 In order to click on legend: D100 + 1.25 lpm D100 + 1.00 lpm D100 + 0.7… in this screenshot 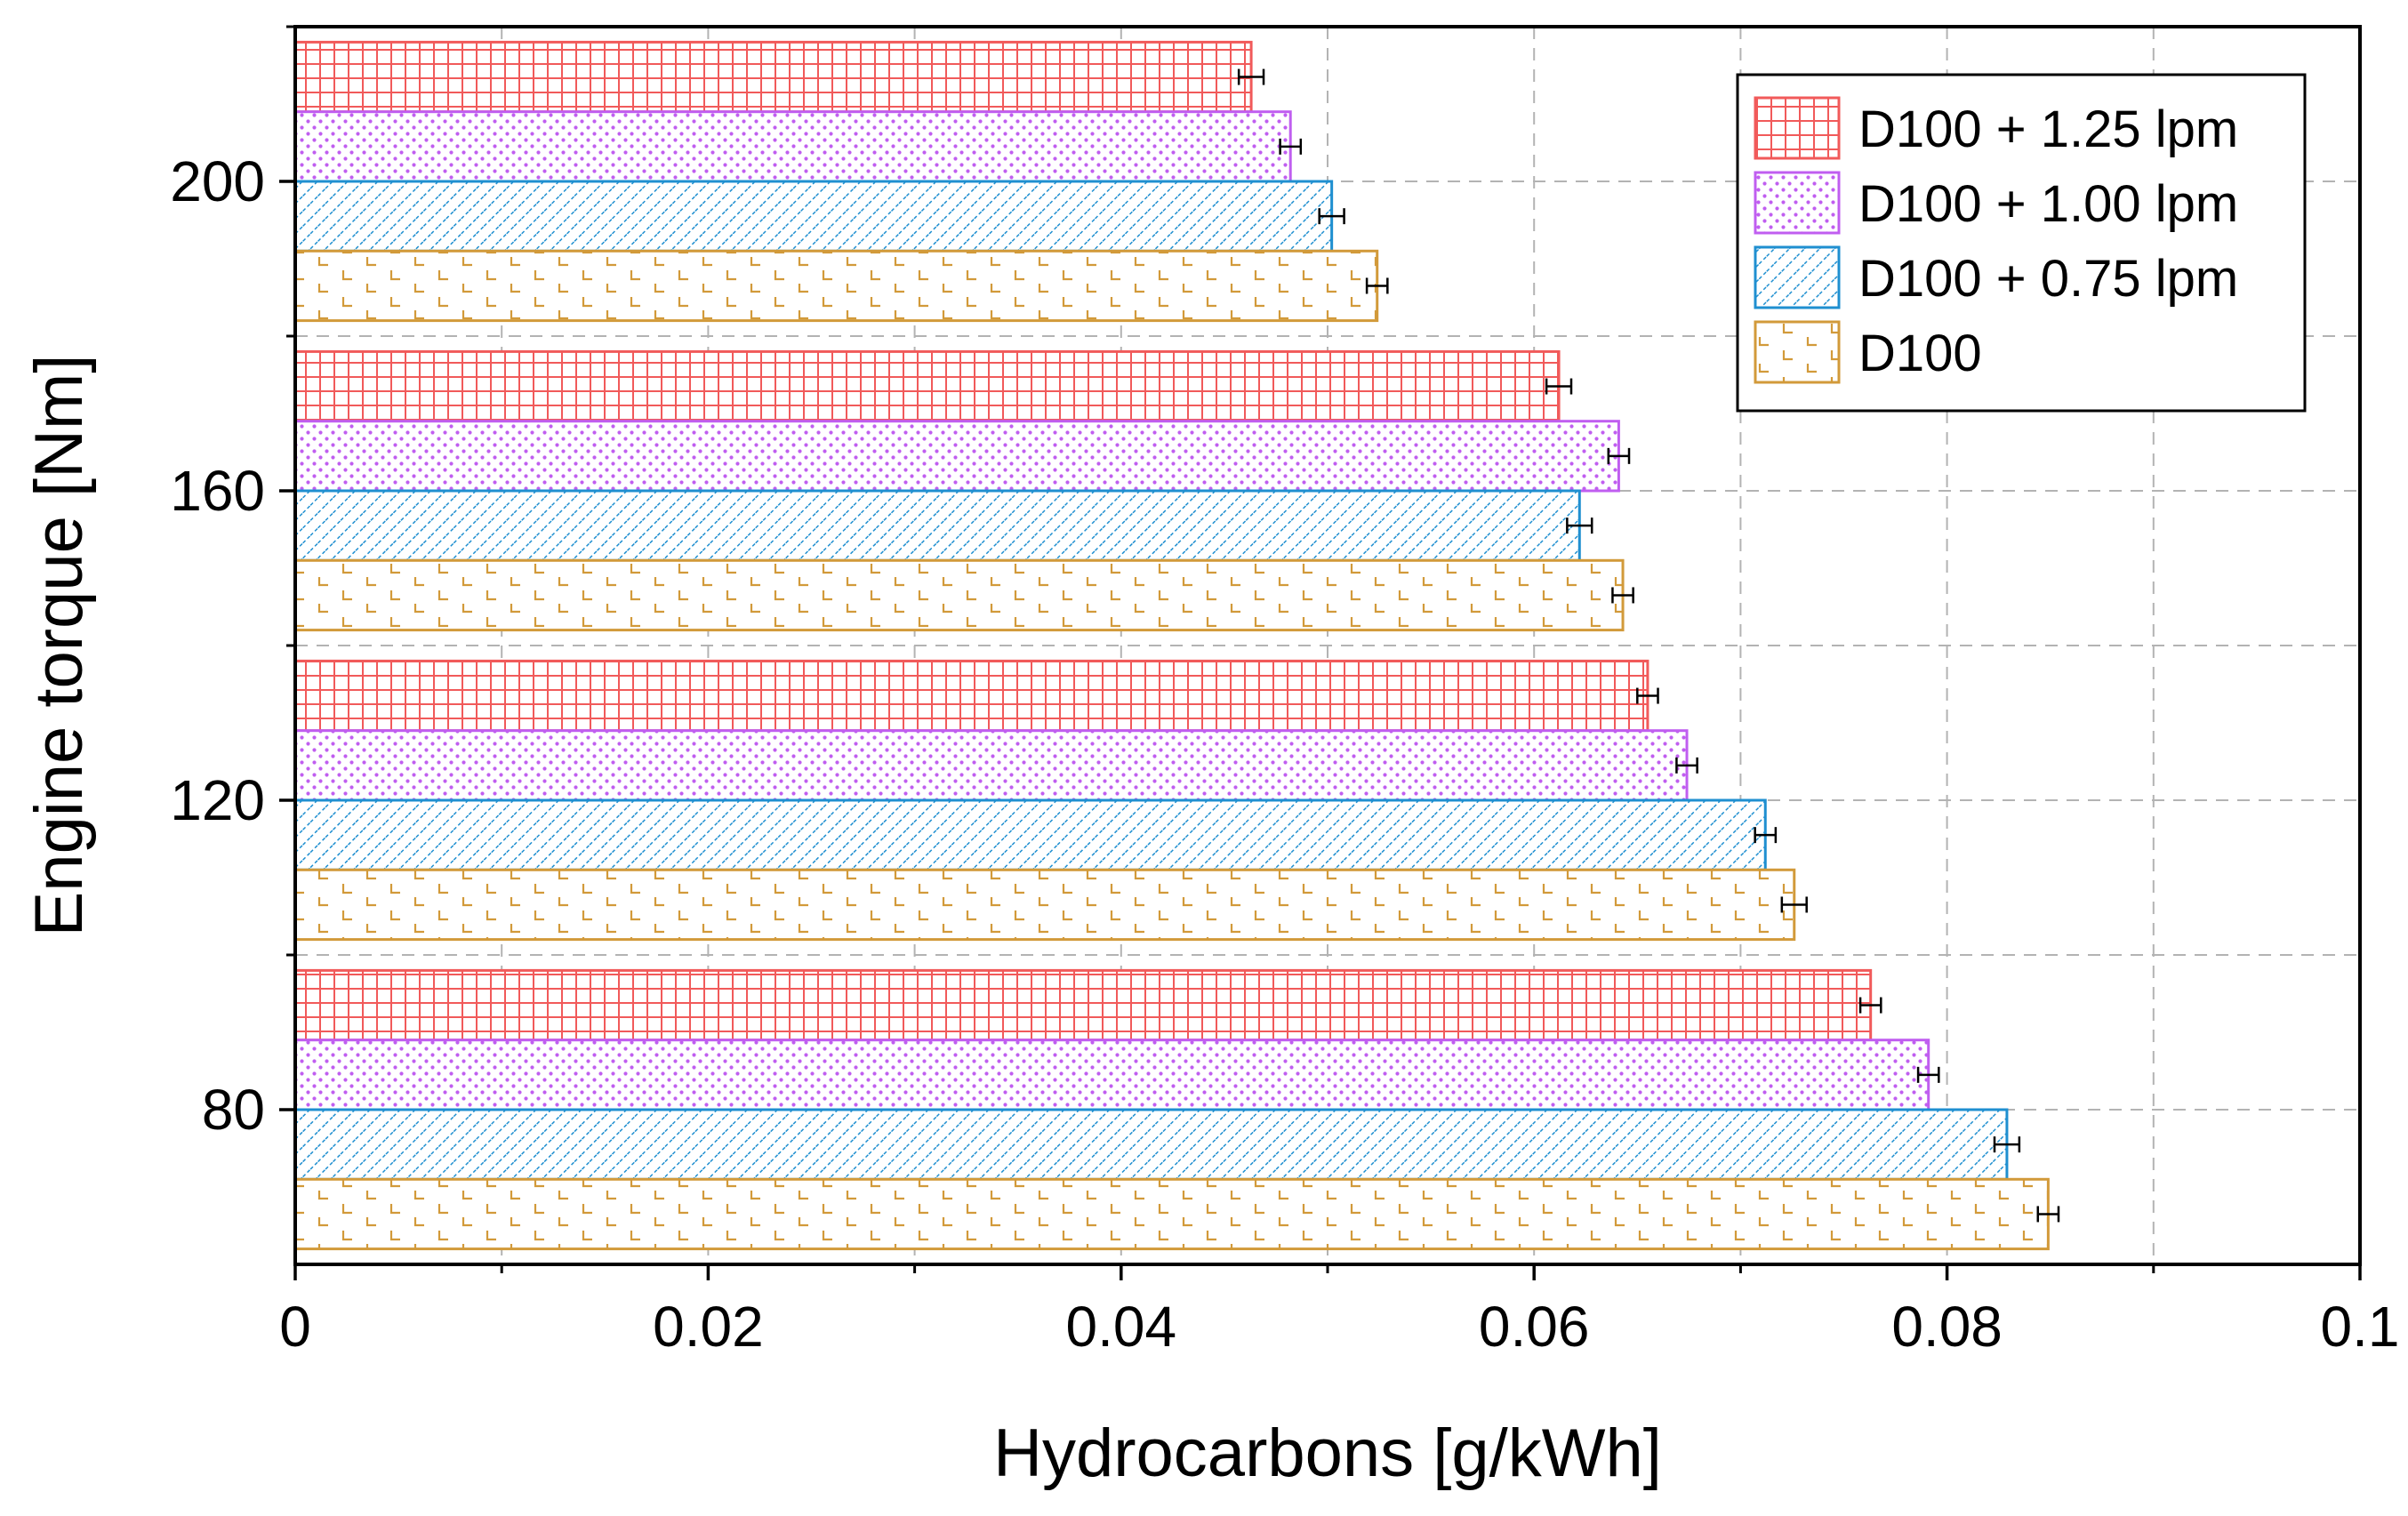, I will do `click(2022, 243)`.